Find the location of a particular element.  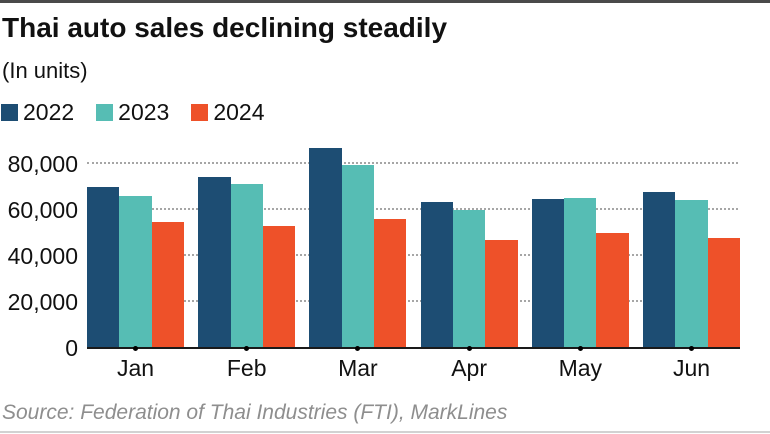

xtick-label-may: May is located at coordinates (580, 368).